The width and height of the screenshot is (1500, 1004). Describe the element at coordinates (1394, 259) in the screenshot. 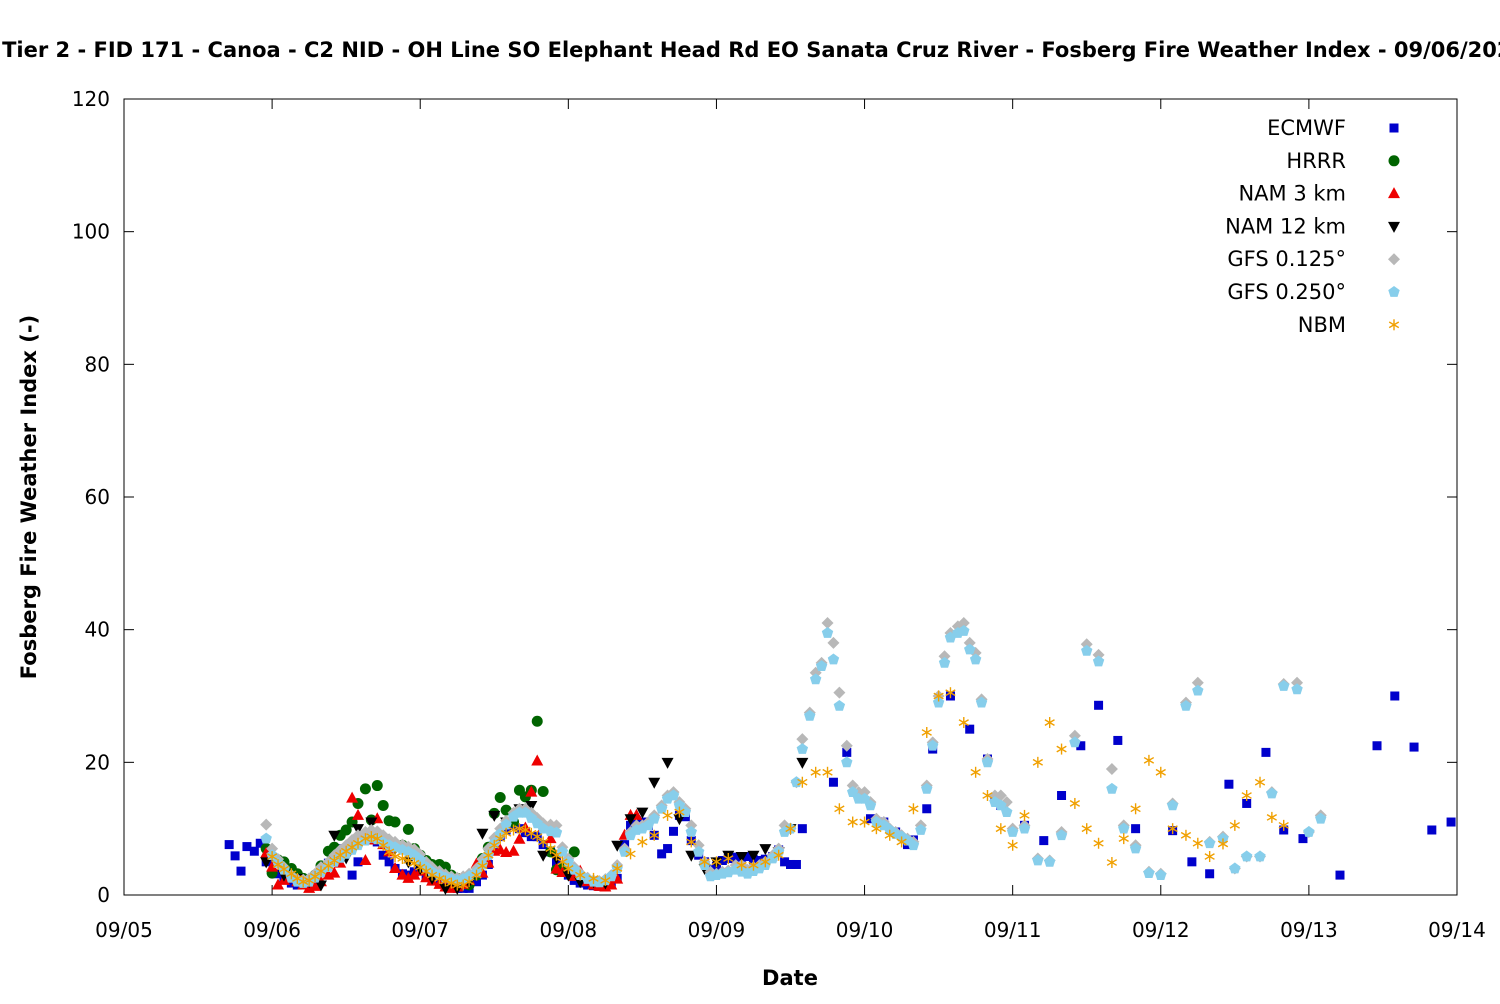

I see `legend-marker` at that location.